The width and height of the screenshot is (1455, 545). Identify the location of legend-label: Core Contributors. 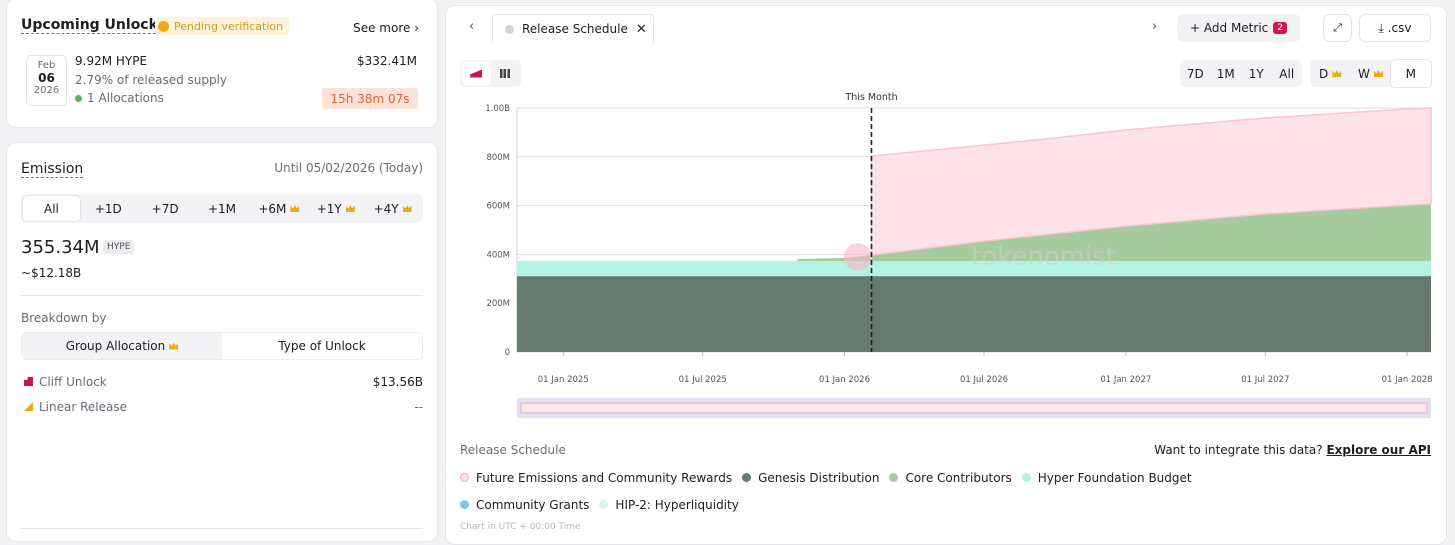
(958, 477).